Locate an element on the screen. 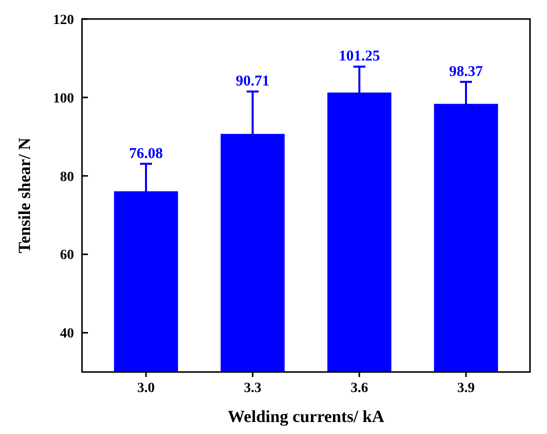 This screenshot has height=434, width=547. data-label: 90.71 is located at coordinates (253, 82).